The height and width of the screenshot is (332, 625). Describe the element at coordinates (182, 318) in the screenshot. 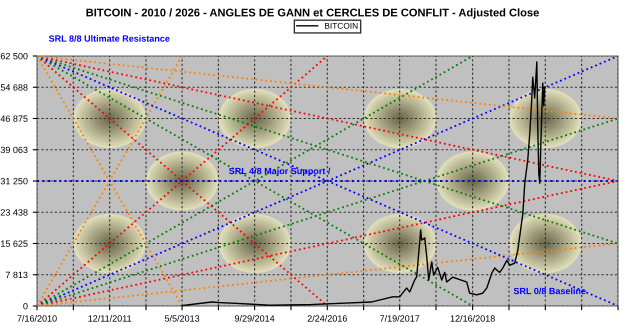

I see `x-tick-label: 5/5/2013` at that location.